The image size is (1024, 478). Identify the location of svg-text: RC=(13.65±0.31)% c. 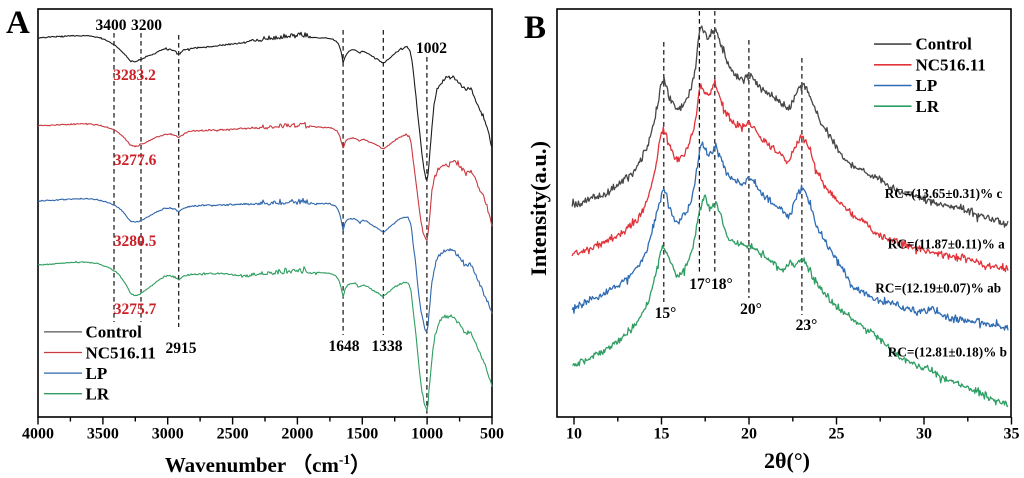
(944, 193).